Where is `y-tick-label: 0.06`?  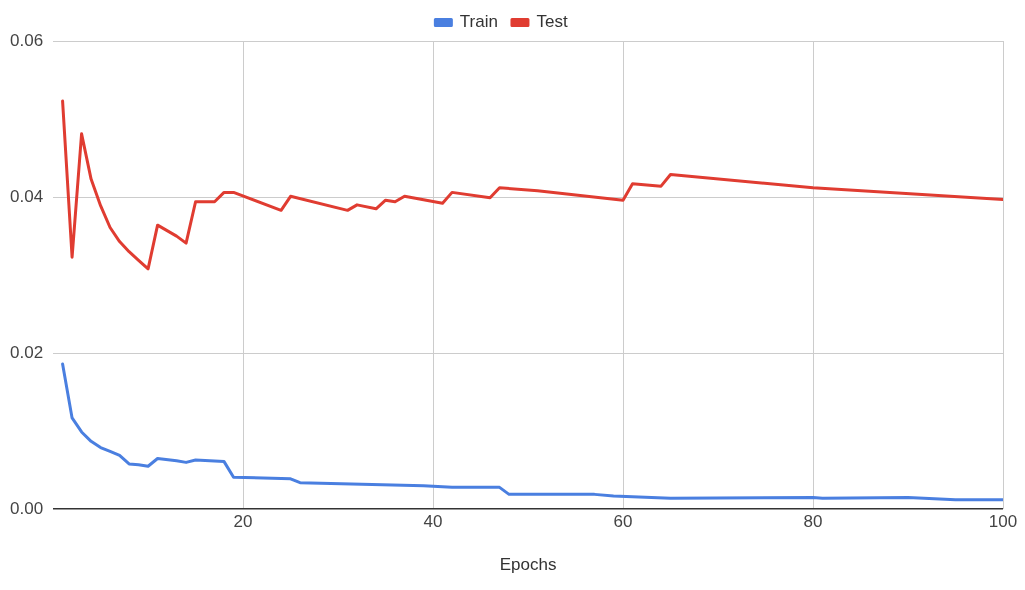
y-tick-label: 0.06 is located at coordinates (26, 40).